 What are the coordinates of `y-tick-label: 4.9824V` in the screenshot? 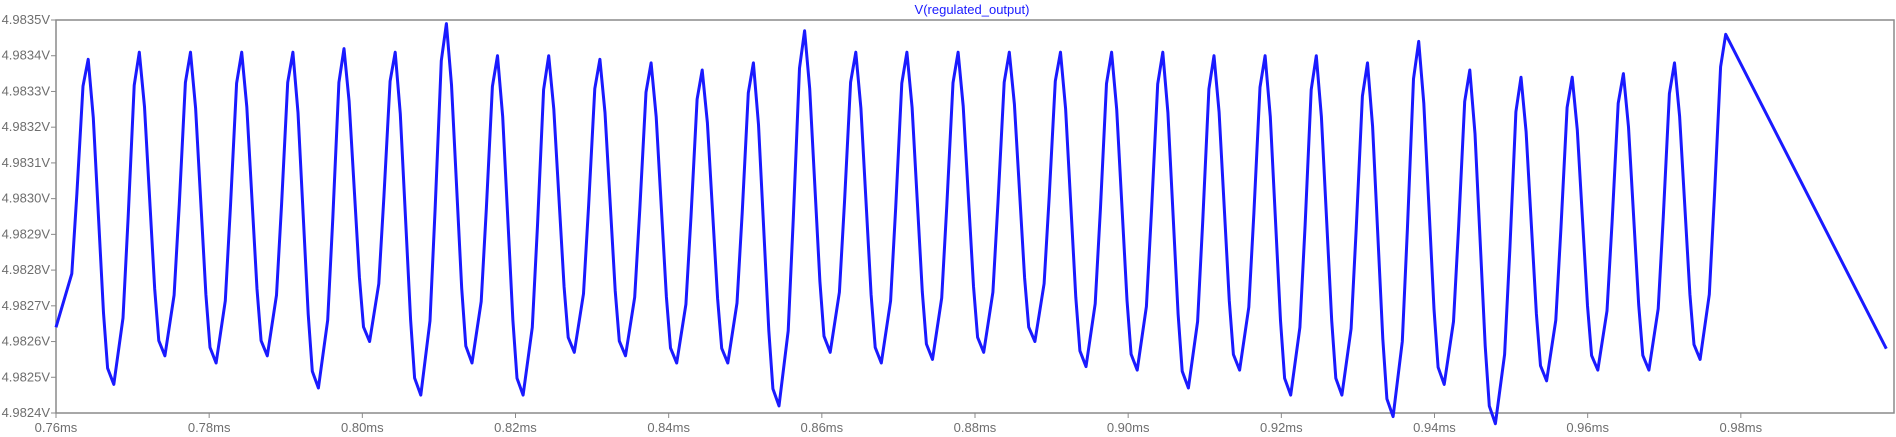 It's located at (26, 412).